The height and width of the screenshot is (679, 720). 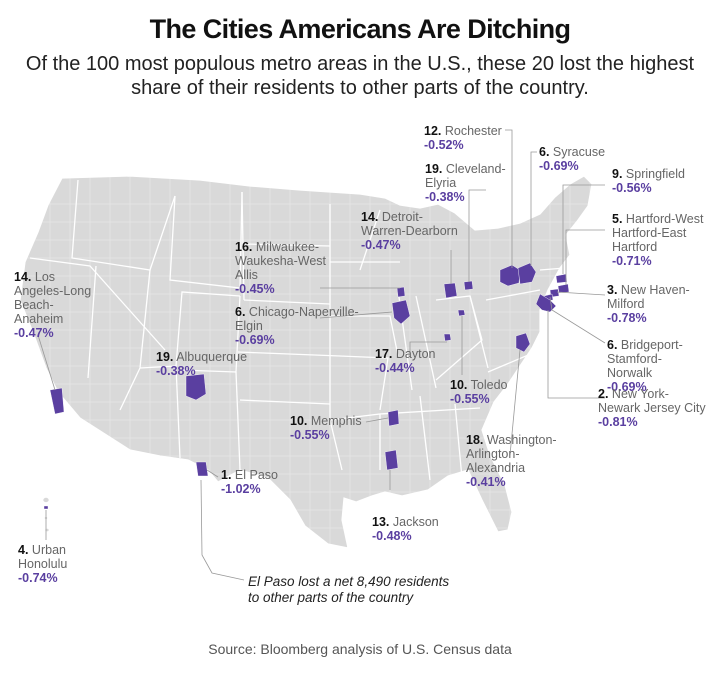 What do you see at coordinates (648, 181) in the screenshot?
I see `metro-label-springfield: 9. Springfield -0.56%` at bounding box center [648, 181].